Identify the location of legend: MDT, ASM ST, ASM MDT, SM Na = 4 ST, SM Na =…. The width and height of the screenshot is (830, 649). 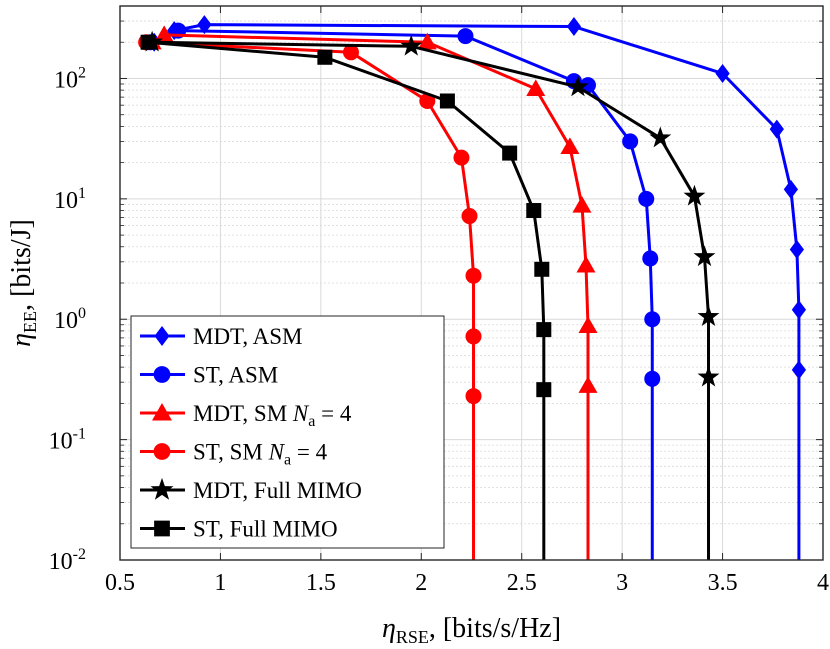
(287, 432).